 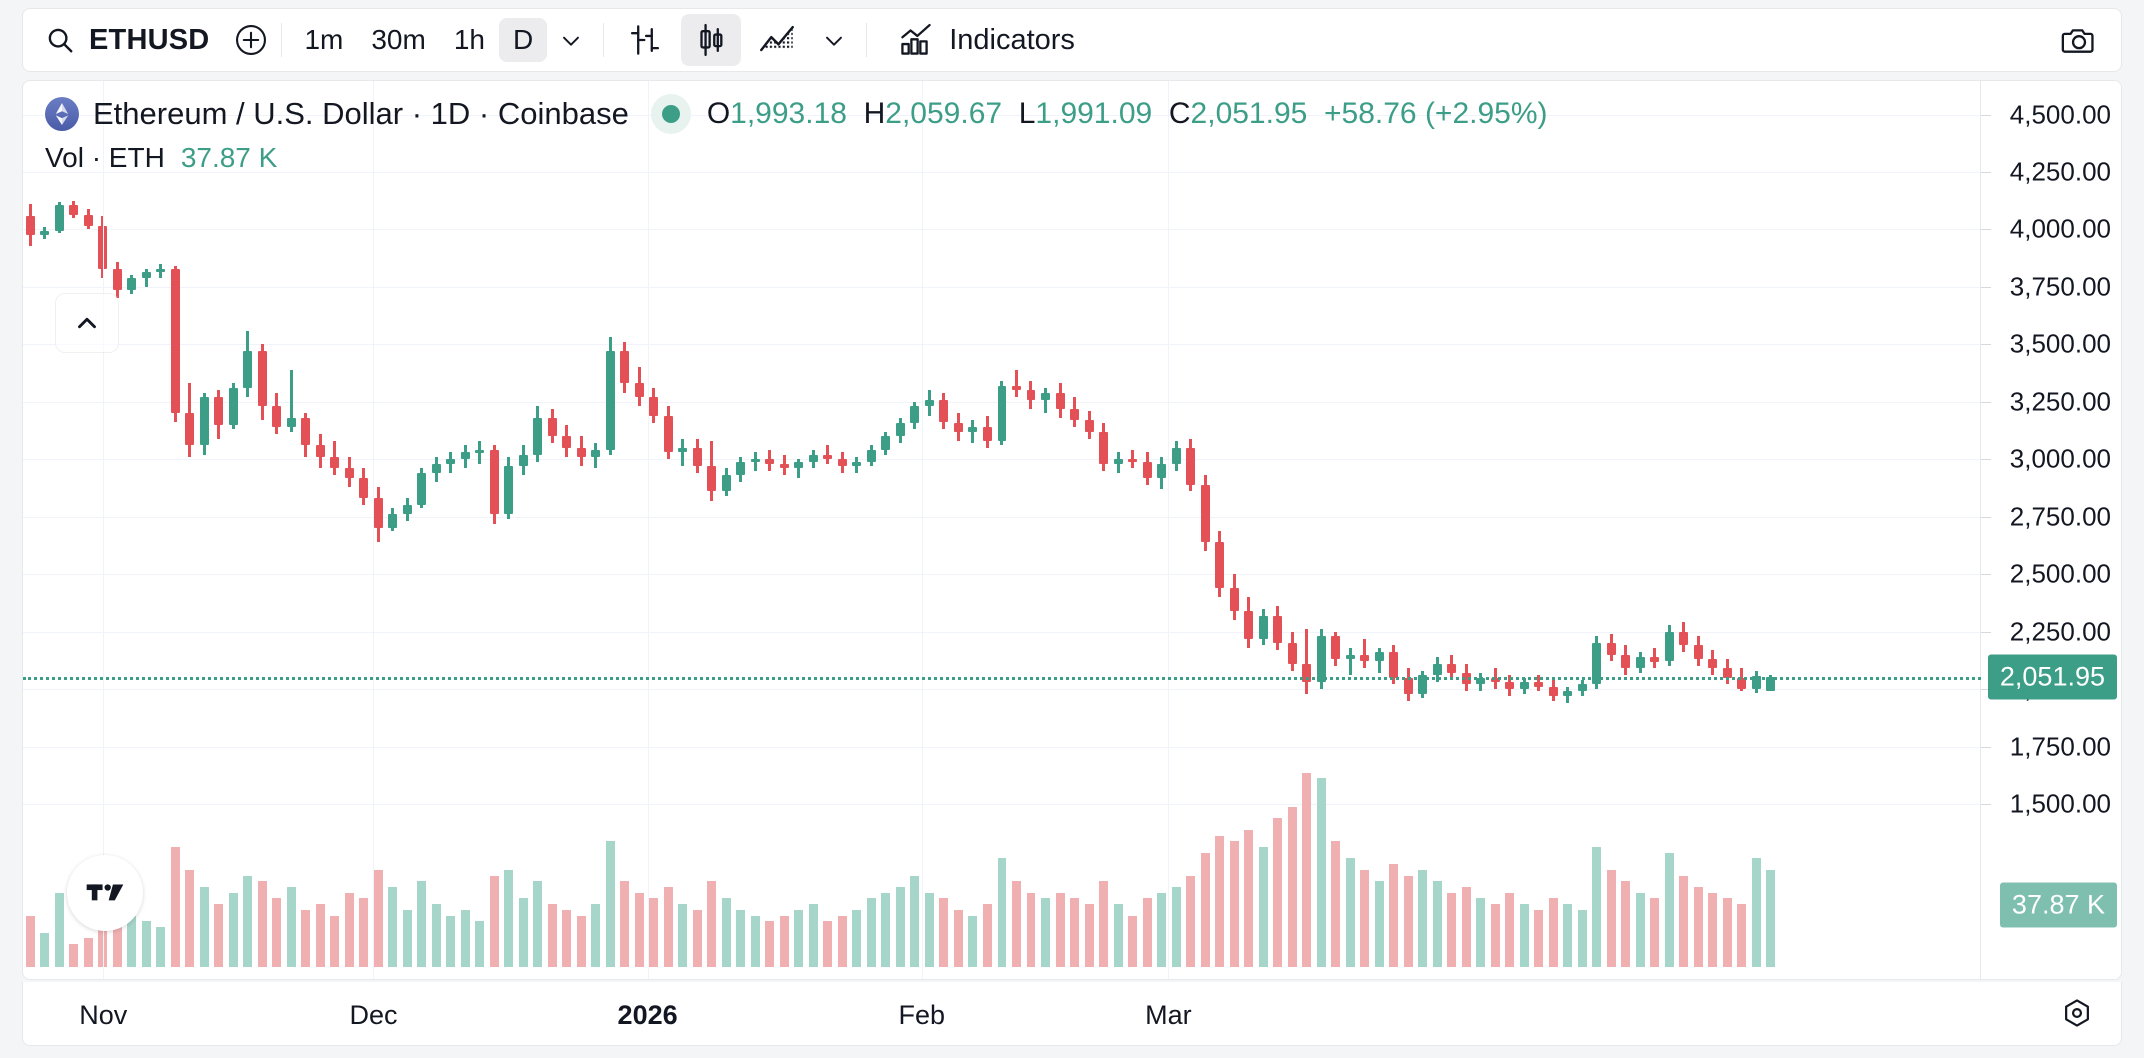 I want to click on snapshot-button, so click(x=2079, y=40).